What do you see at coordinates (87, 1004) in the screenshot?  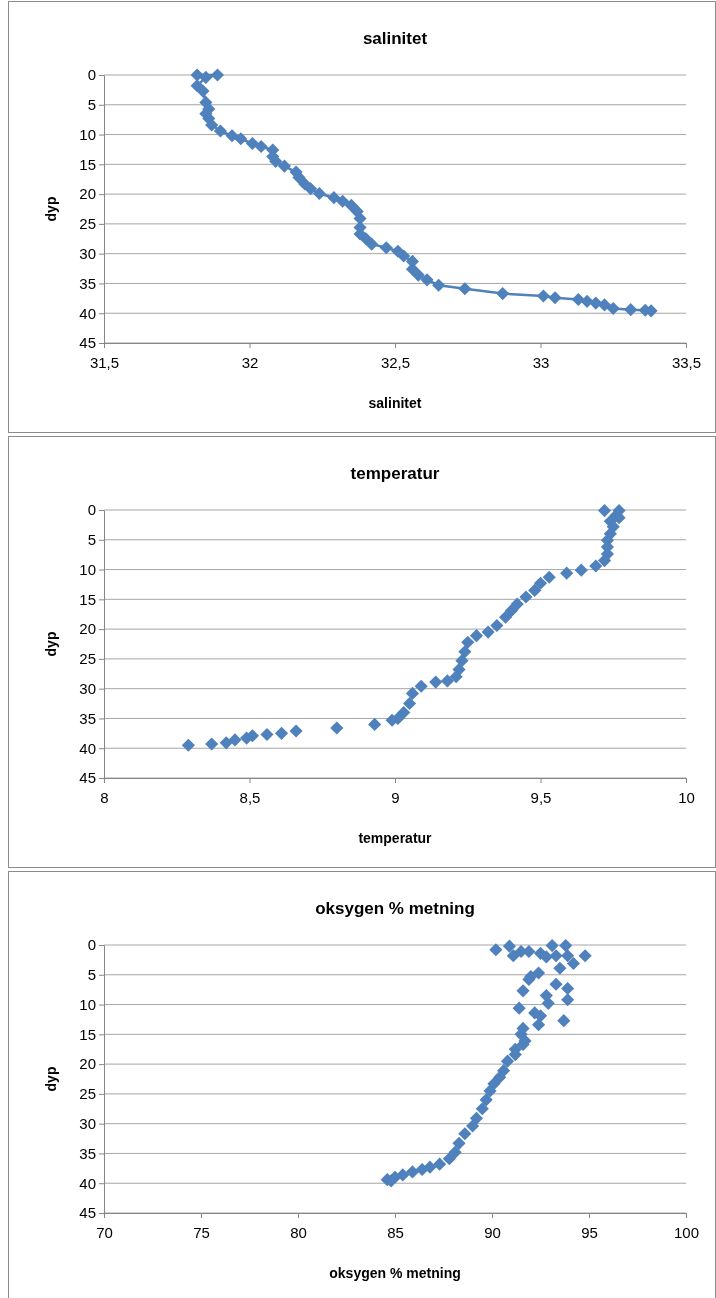 I see `y-tick-label: 10` at bounding box center [87, 1004].